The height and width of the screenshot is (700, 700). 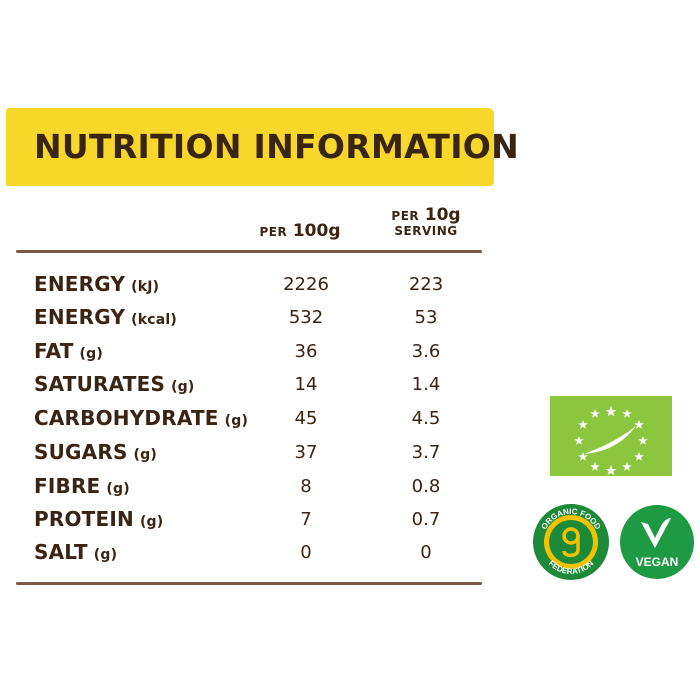 I want to click on value-per-100g: 14, so click(x=306, y=384).